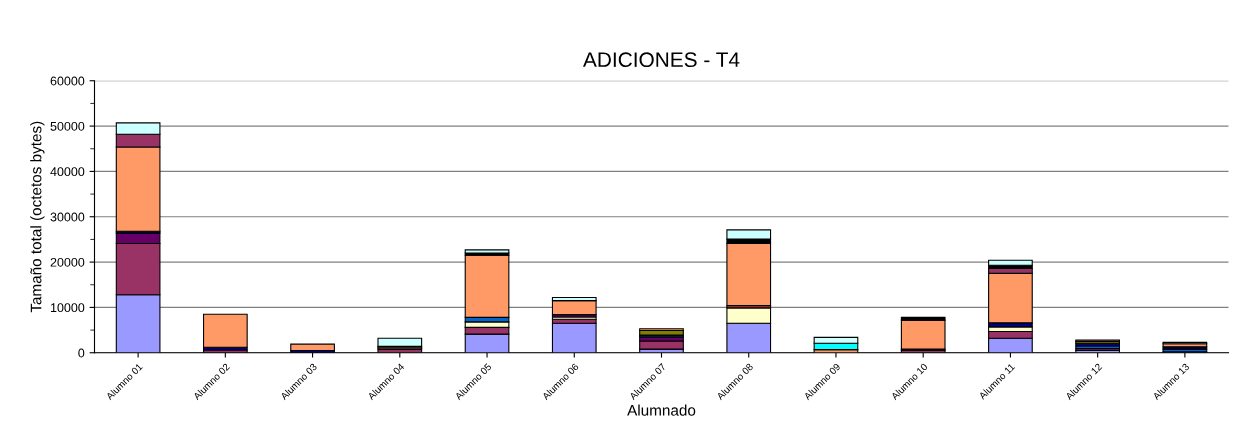 The height and width of the screenshot is (425, 1260). I want to click on y-tick-label: 40000, so click(67, 172).